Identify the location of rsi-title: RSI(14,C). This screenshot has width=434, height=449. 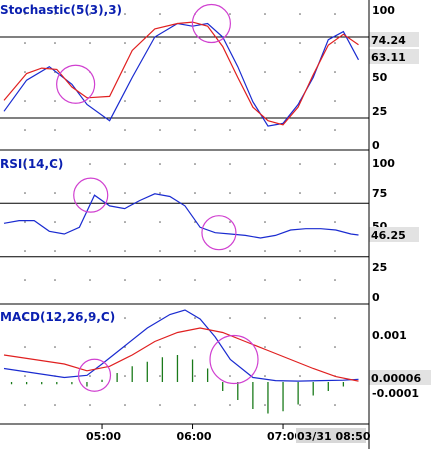
(31, 164).